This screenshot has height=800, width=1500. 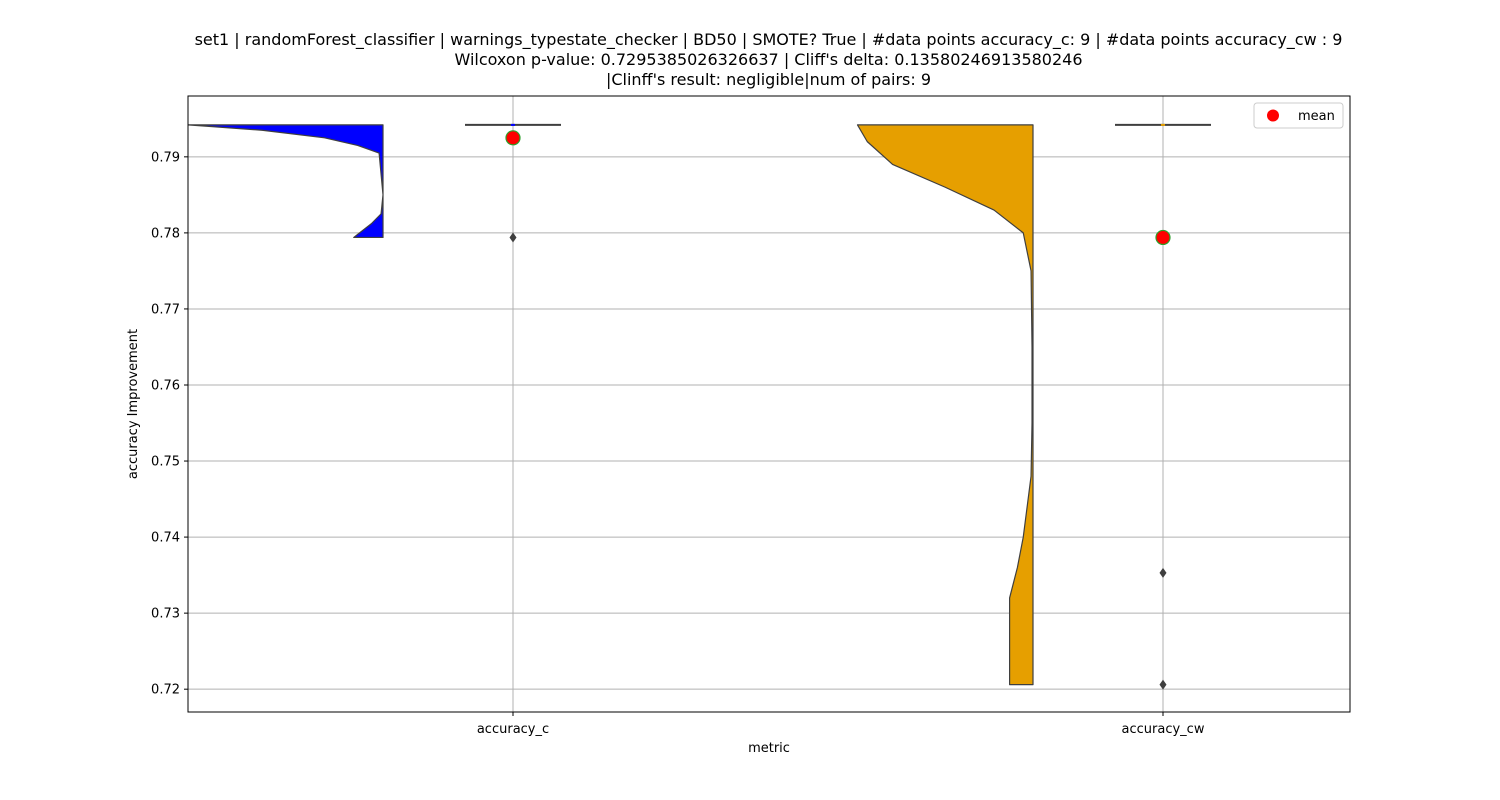 What do you see at coordinates (1163, 729) in the screenshot?
I see `x-tick-label: accuracy_cw` at bounding box center [1163, 729].